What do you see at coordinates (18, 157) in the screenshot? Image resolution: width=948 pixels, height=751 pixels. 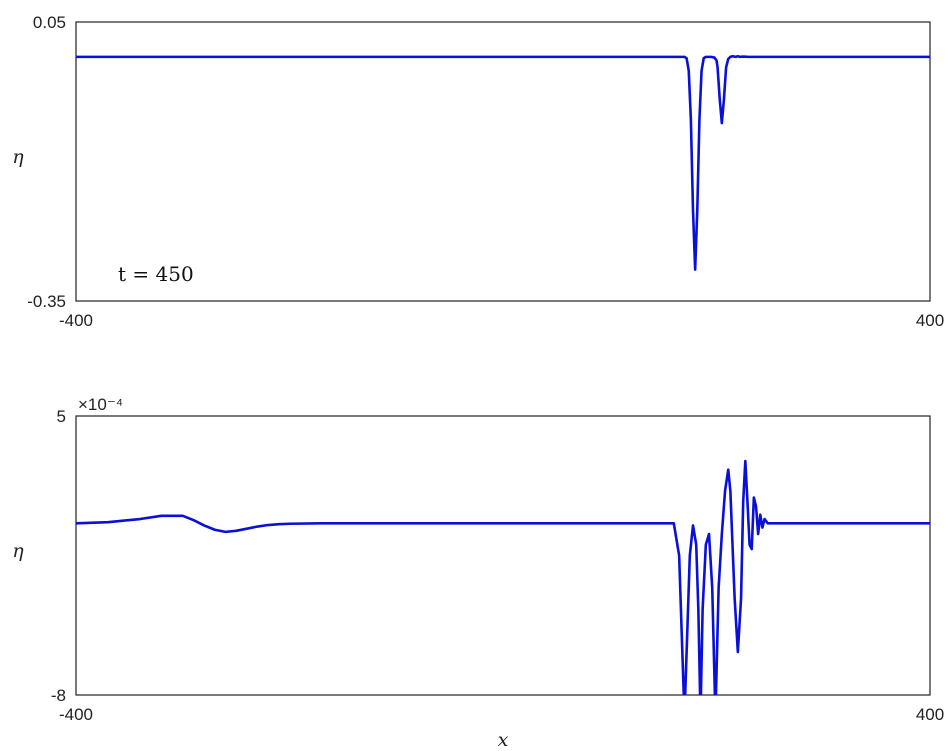 I see `top-ylabel: η` at bounding box center [18, 157].